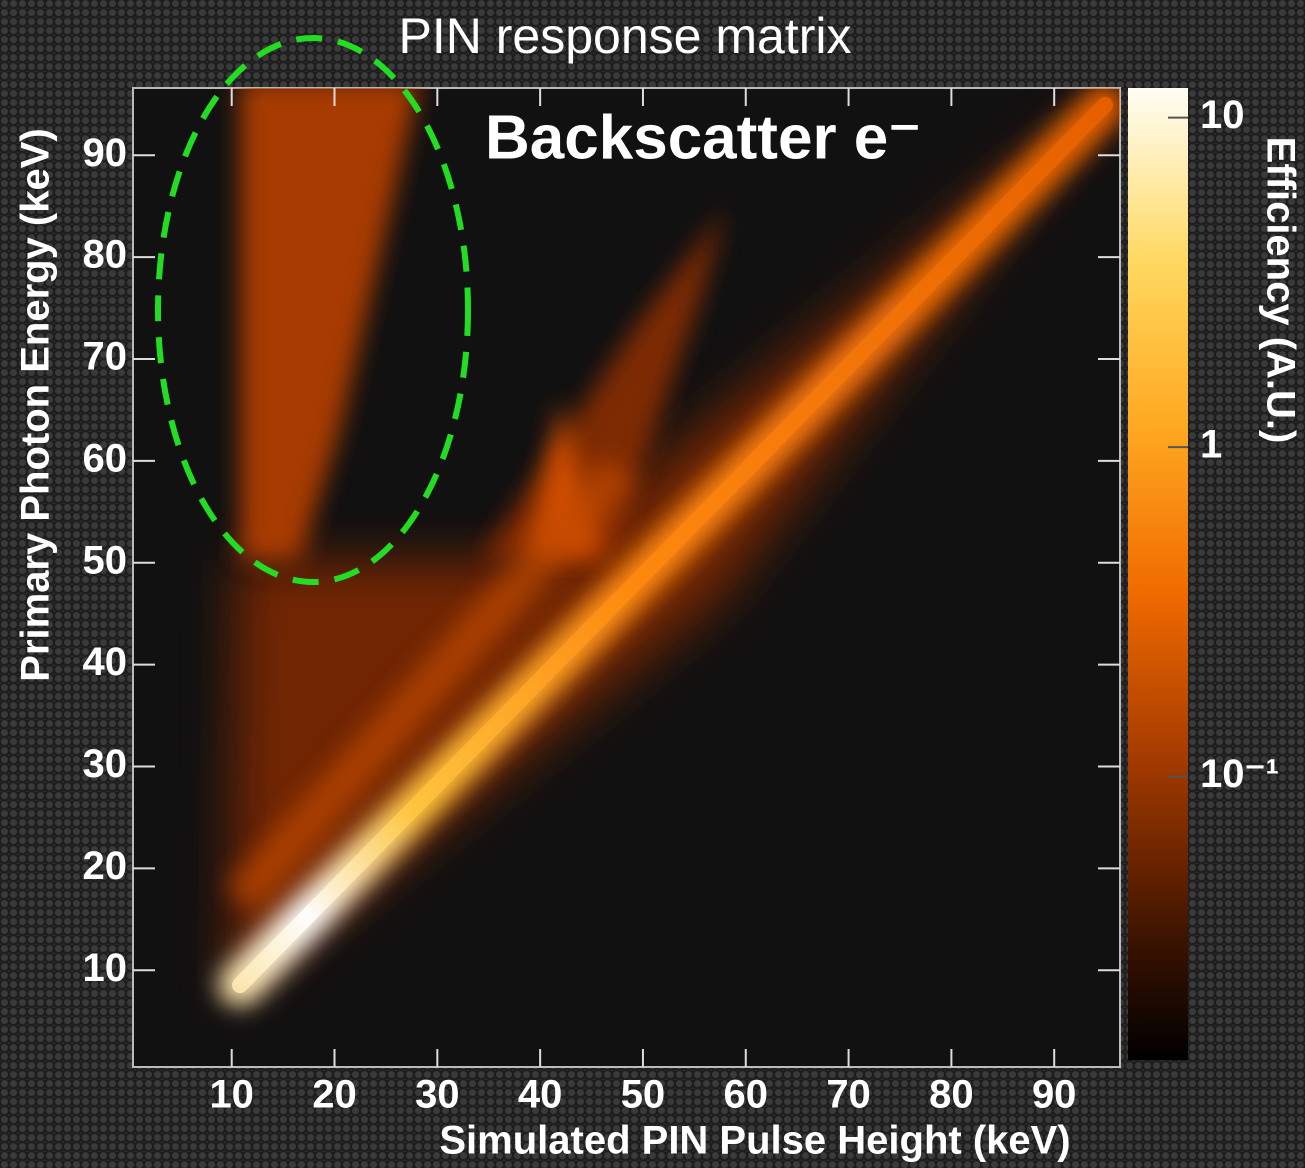 This screenshot has width=1305, height=1168. What do you see at coordinates (105, 866) in the screenshot?
I see `y-tick-label: 20` at bounding box center [105, 866].